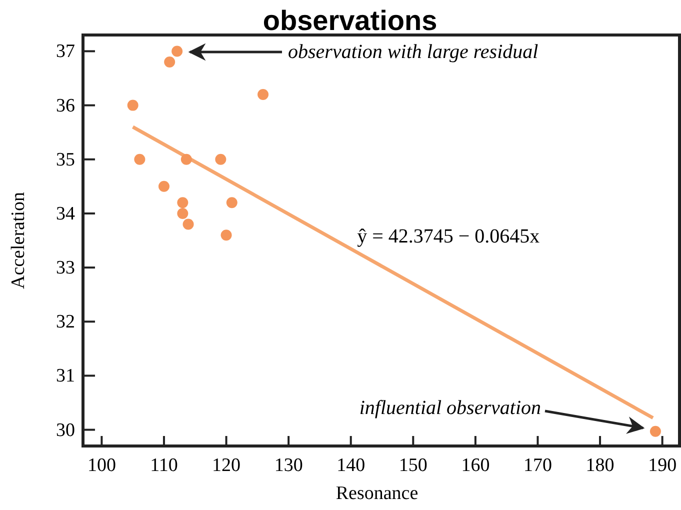 Image resolution: width=681 pixels, height=510 pixels. Describe the element at coordinates (413, 52) in the screenshot. I see `annotation: observation with large residual` at that location.